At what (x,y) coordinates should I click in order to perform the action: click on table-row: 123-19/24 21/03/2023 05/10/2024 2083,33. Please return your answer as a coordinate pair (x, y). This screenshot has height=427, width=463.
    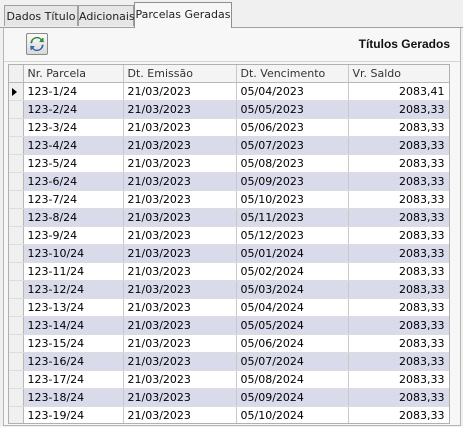
    Looking at the image, I should click on (229, 414).